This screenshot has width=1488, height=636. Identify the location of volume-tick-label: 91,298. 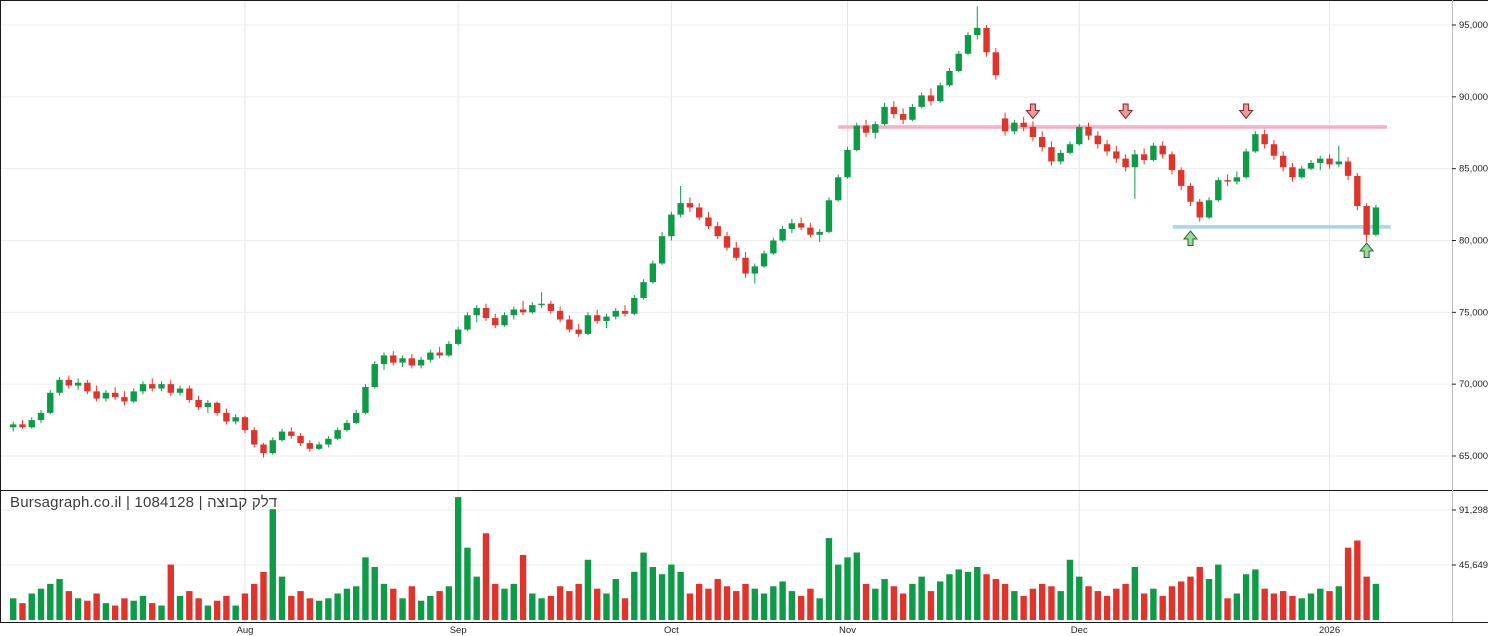
(1473, 510).